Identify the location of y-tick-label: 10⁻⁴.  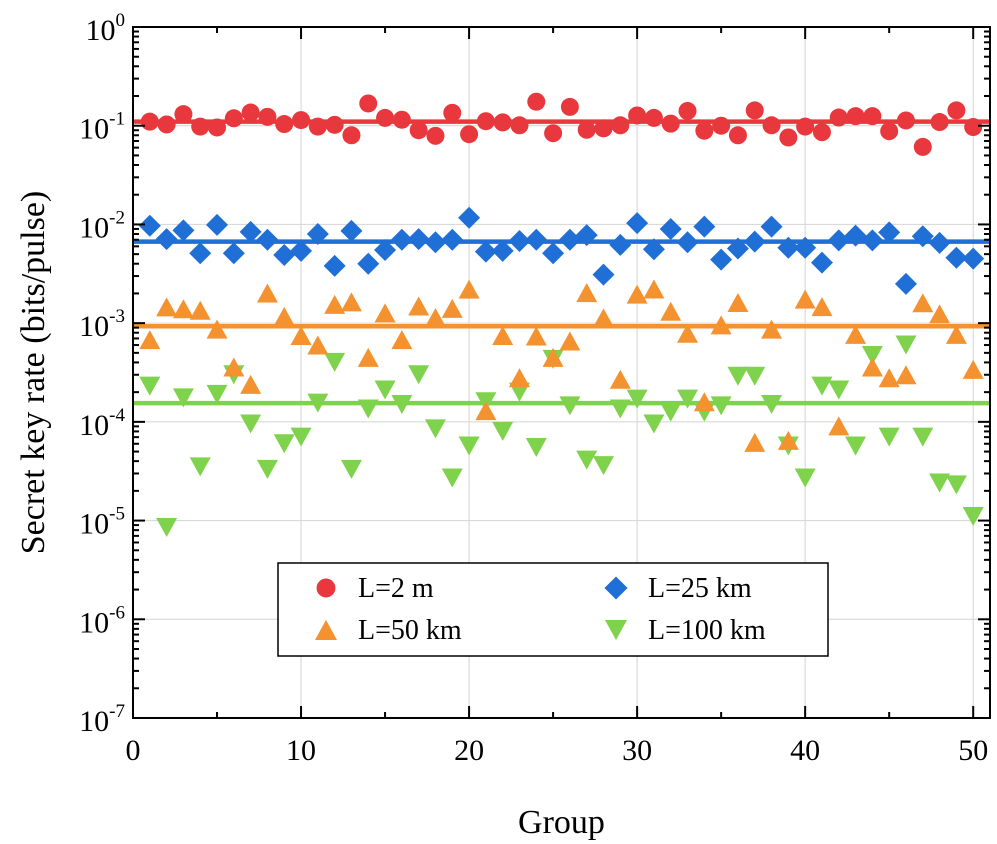
(102, 423).